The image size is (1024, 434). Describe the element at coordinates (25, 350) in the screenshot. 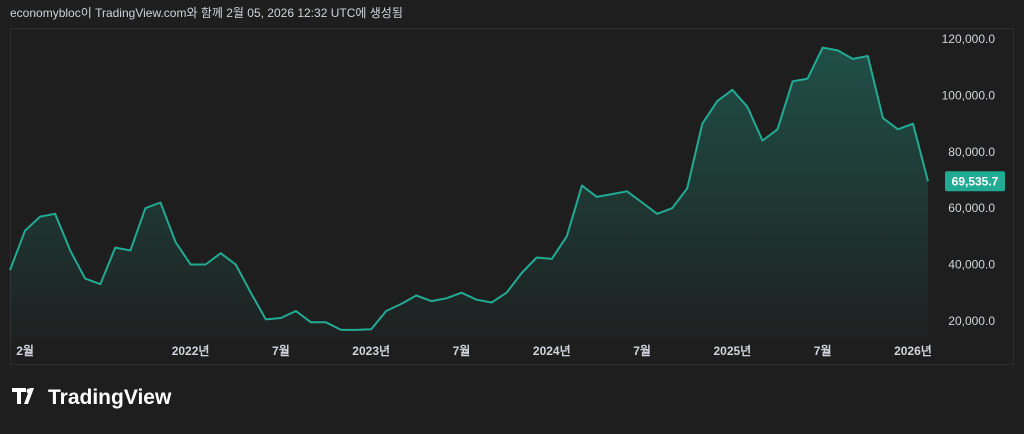

I see `x-tick-label: 2월` at that location.